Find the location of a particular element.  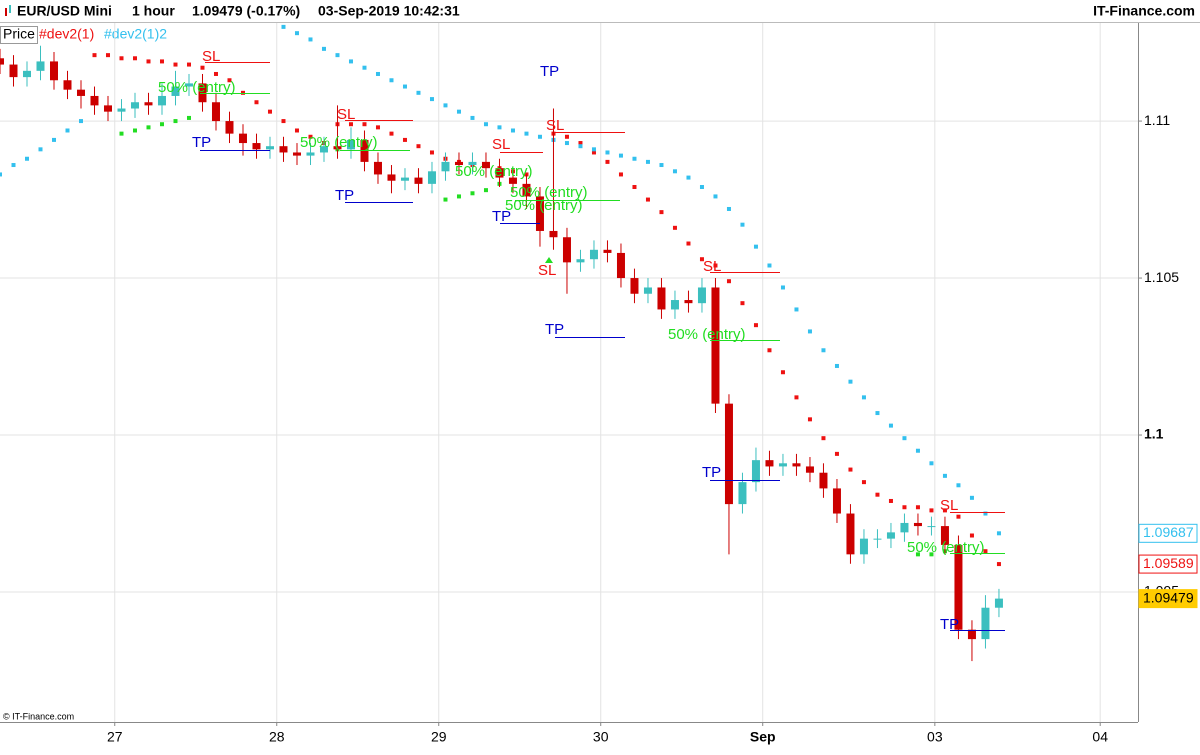

datetime: 03-Sep-2019 10:42:31 is located at coordinates (389, 11).